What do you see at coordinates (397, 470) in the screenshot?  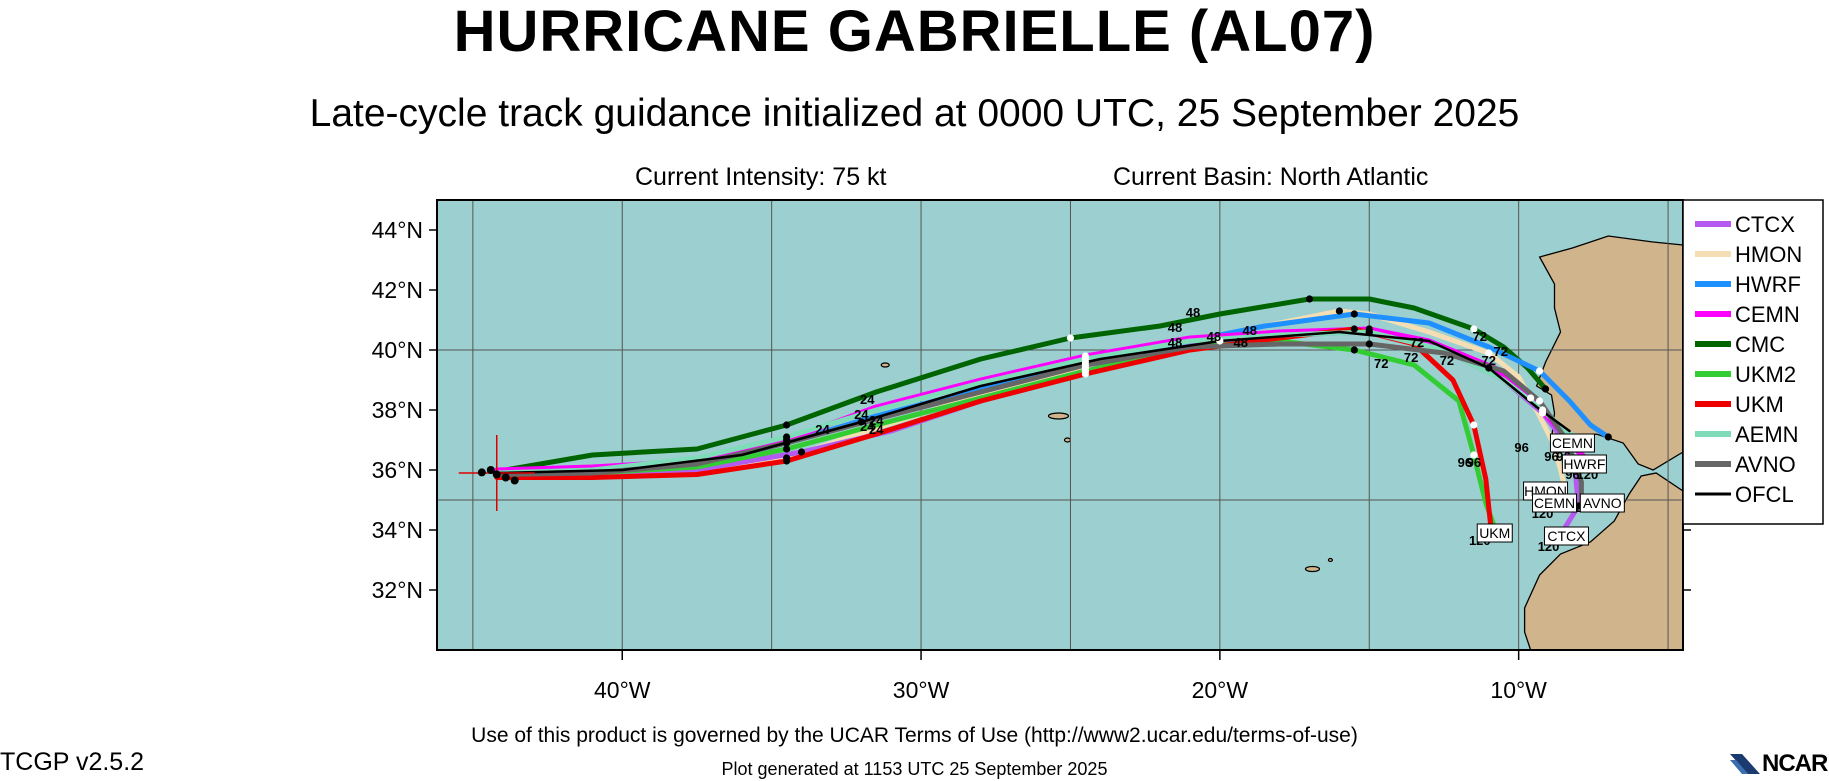 I see `lat-tick-label: 36°N` at bounding box center [397, 470].